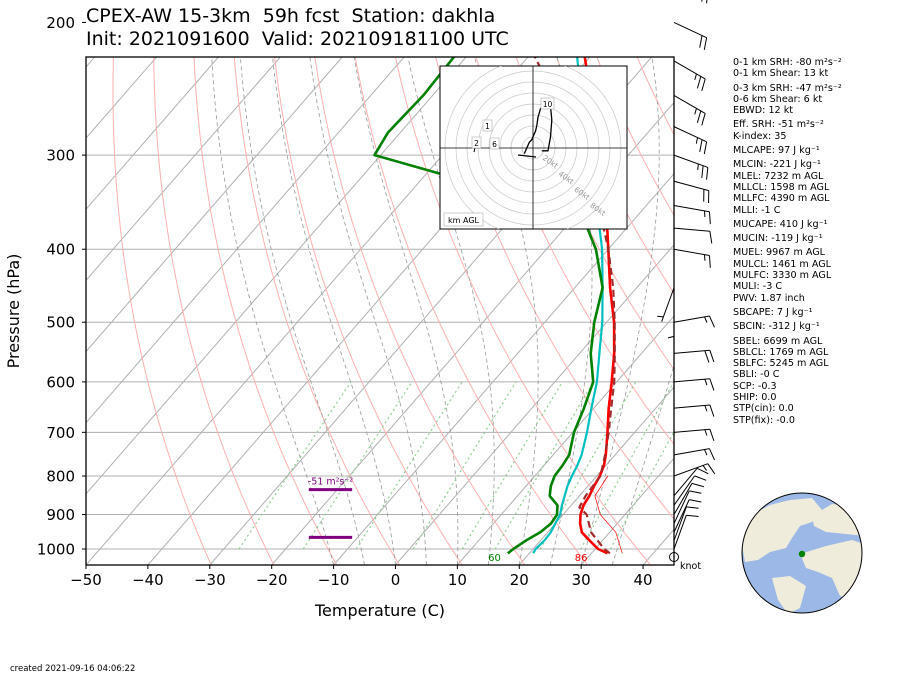 Image resolution: width=906 pixels, height=675 pixels. Describe the element at coordinates (581, 558) in the screenshot. I see `surface-annotation: 86` at that location.